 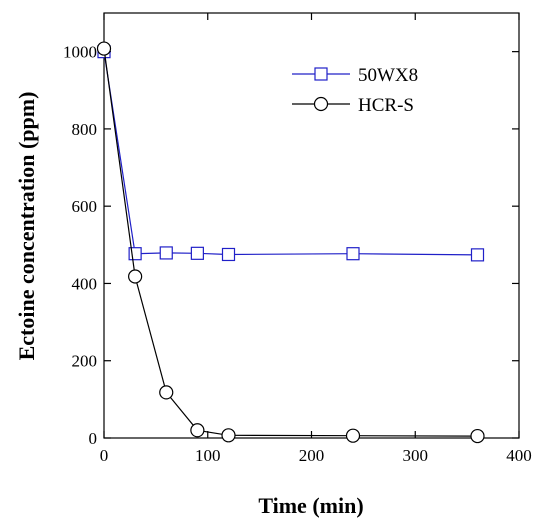 I want to click on x-axis-title: Time (min), so click(x=310, y=505).